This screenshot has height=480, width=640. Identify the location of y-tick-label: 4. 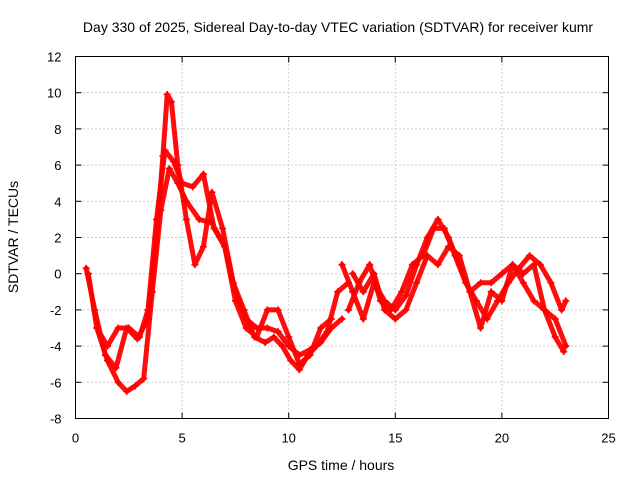
(57, 201).